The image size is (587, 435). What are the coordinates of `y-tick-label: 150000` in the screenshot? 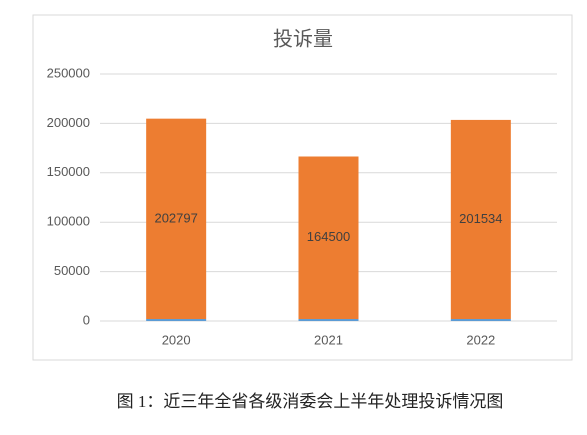 It's located at (68, 171).